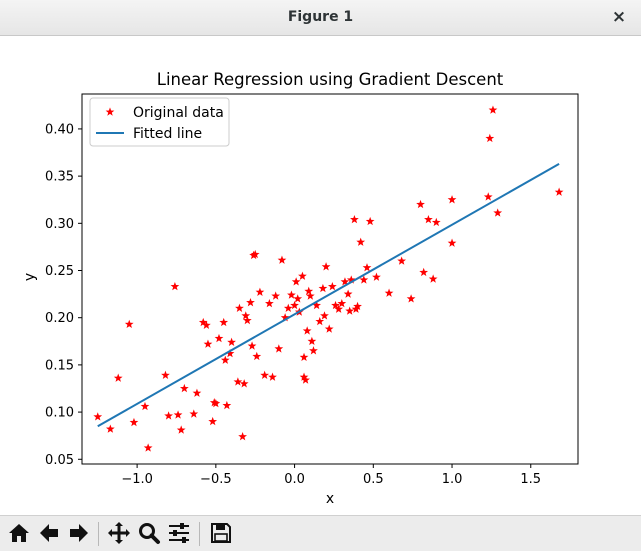  Describe the element at coordinates (178, 113) in the screenshot. I see `legend-label-original-data: Original data` at that location.